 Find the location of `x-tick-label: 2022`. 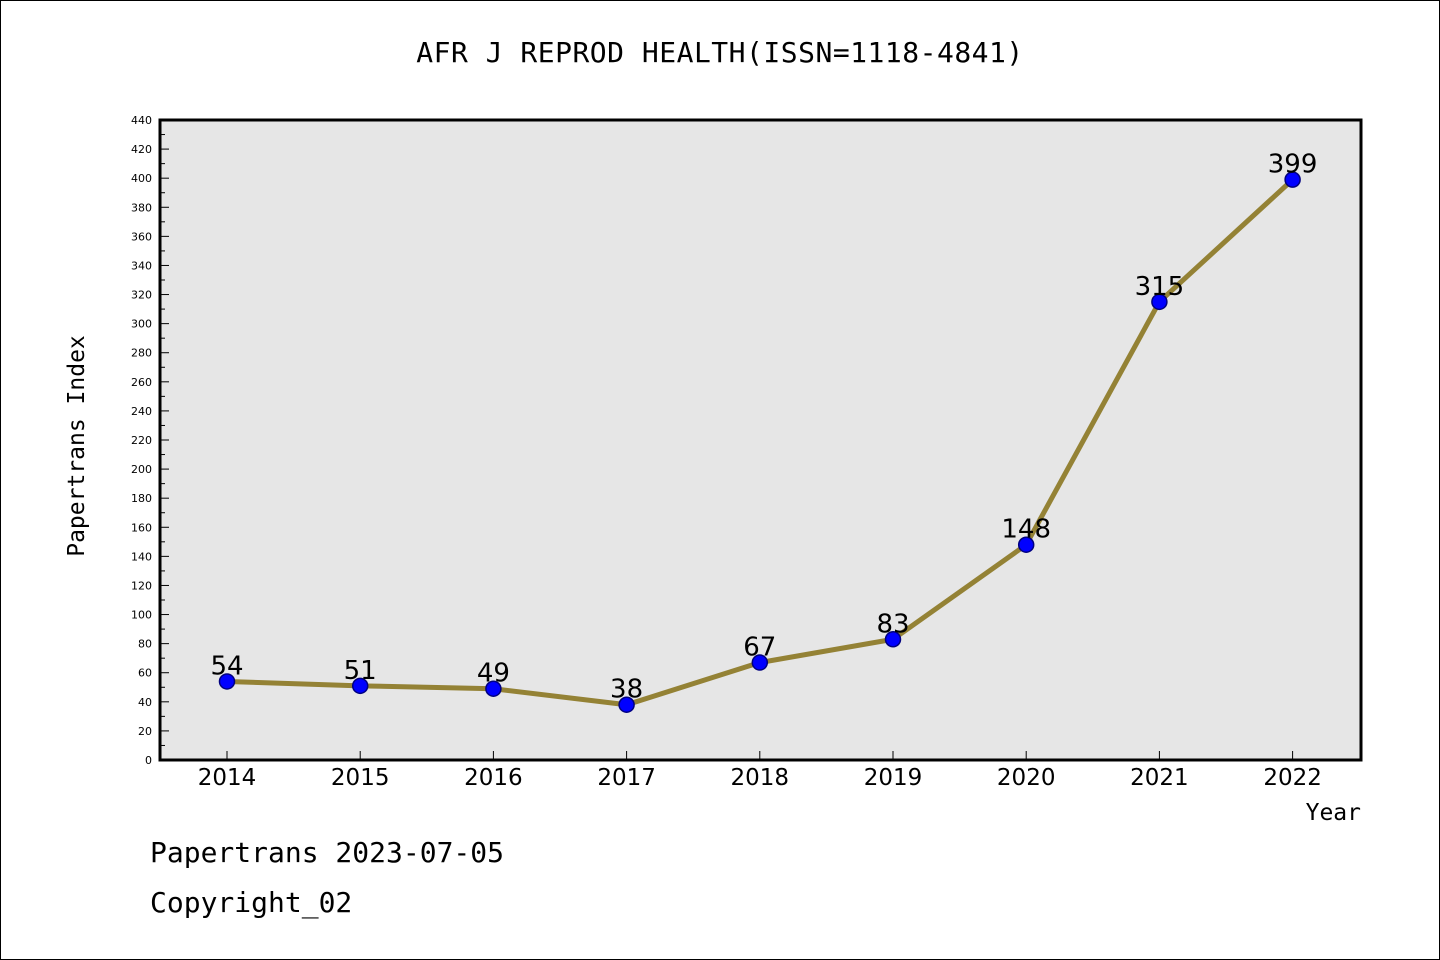

x-tick-label: 2022 is located at coordinates (1292, 778).